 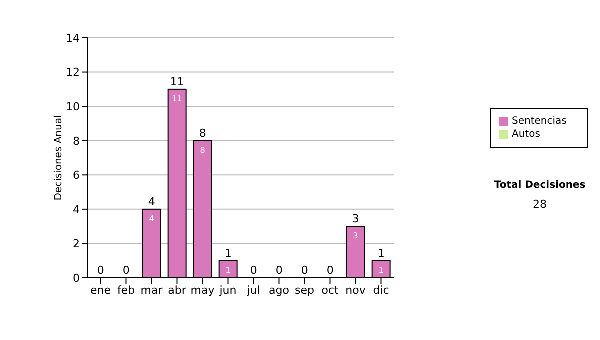 I want to click on y-tick-label: 12, so click(x=73, y=73).